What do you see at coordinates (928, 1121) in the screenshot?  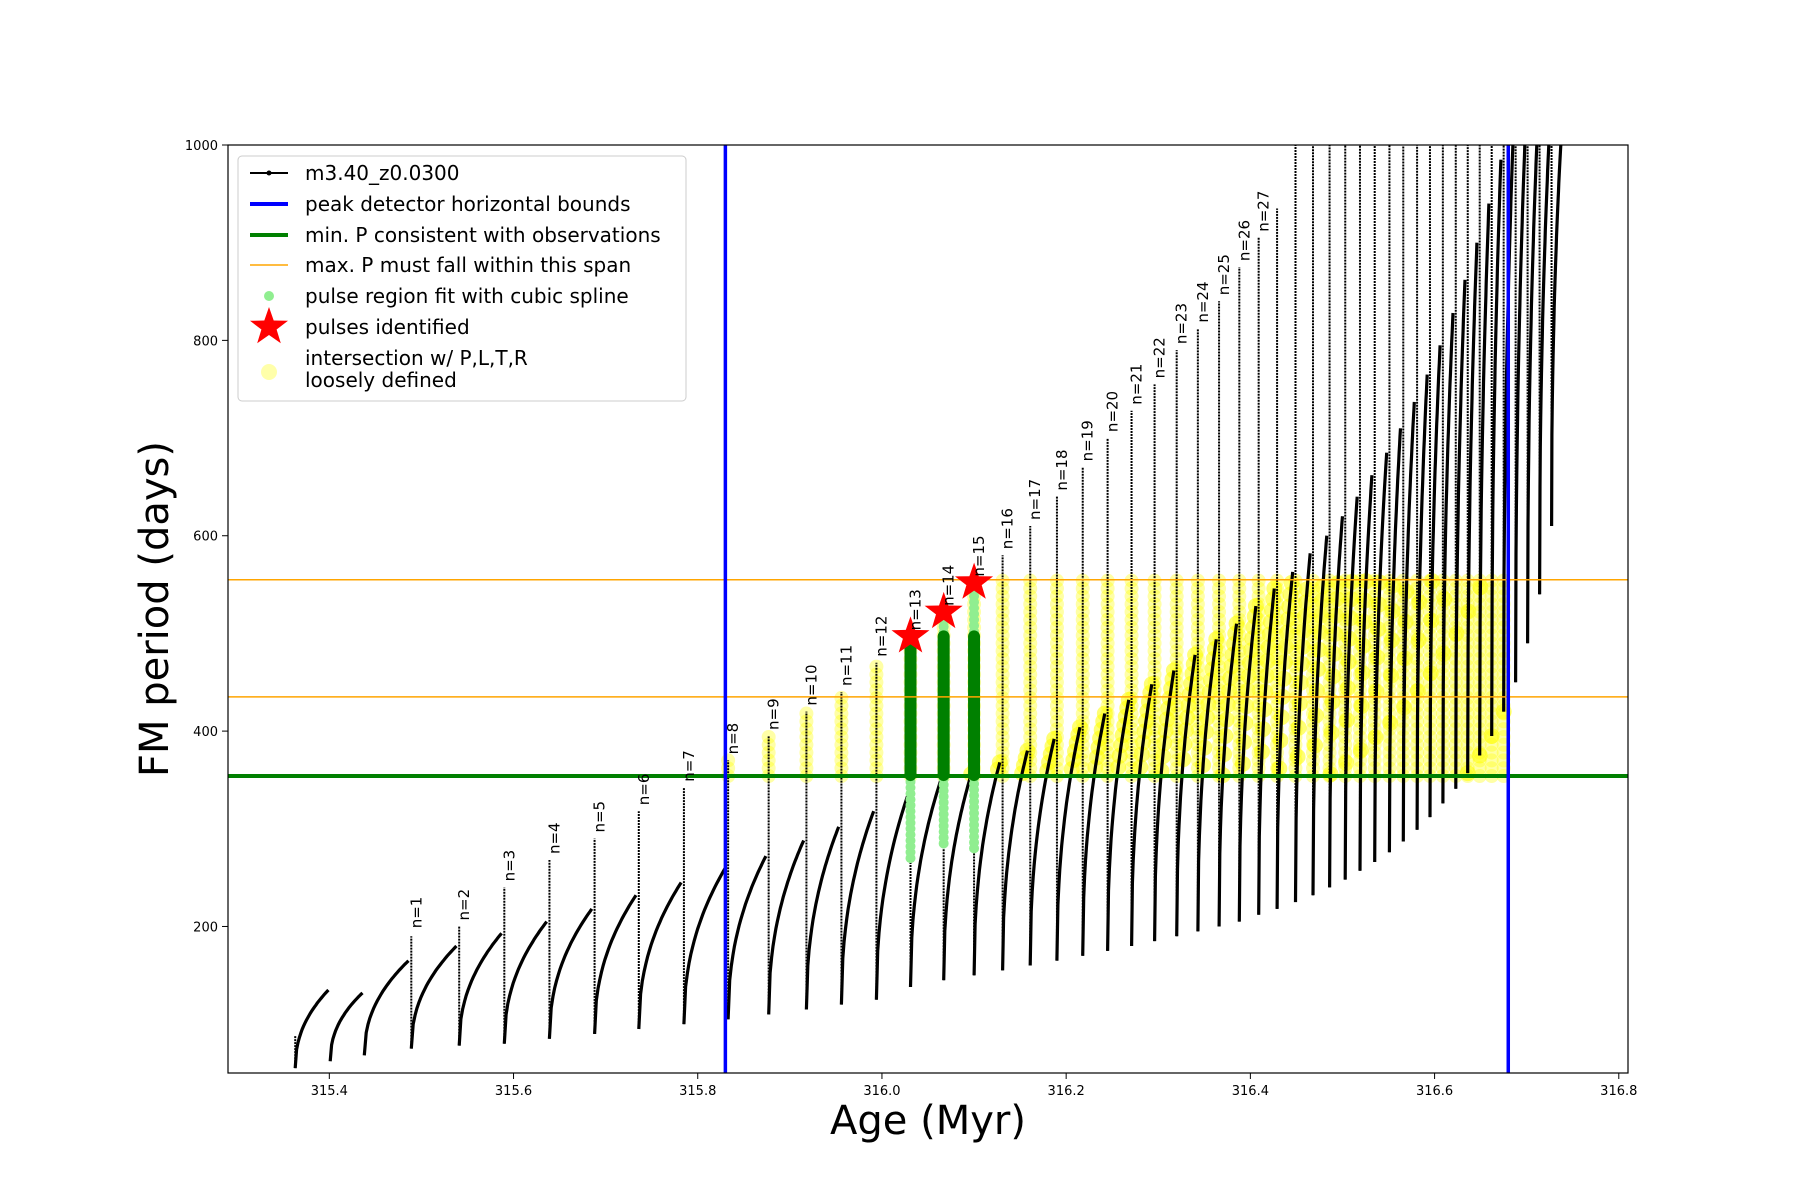 I see `x-axis-title: Age (Myr)` at bounding box center [928, 1121].